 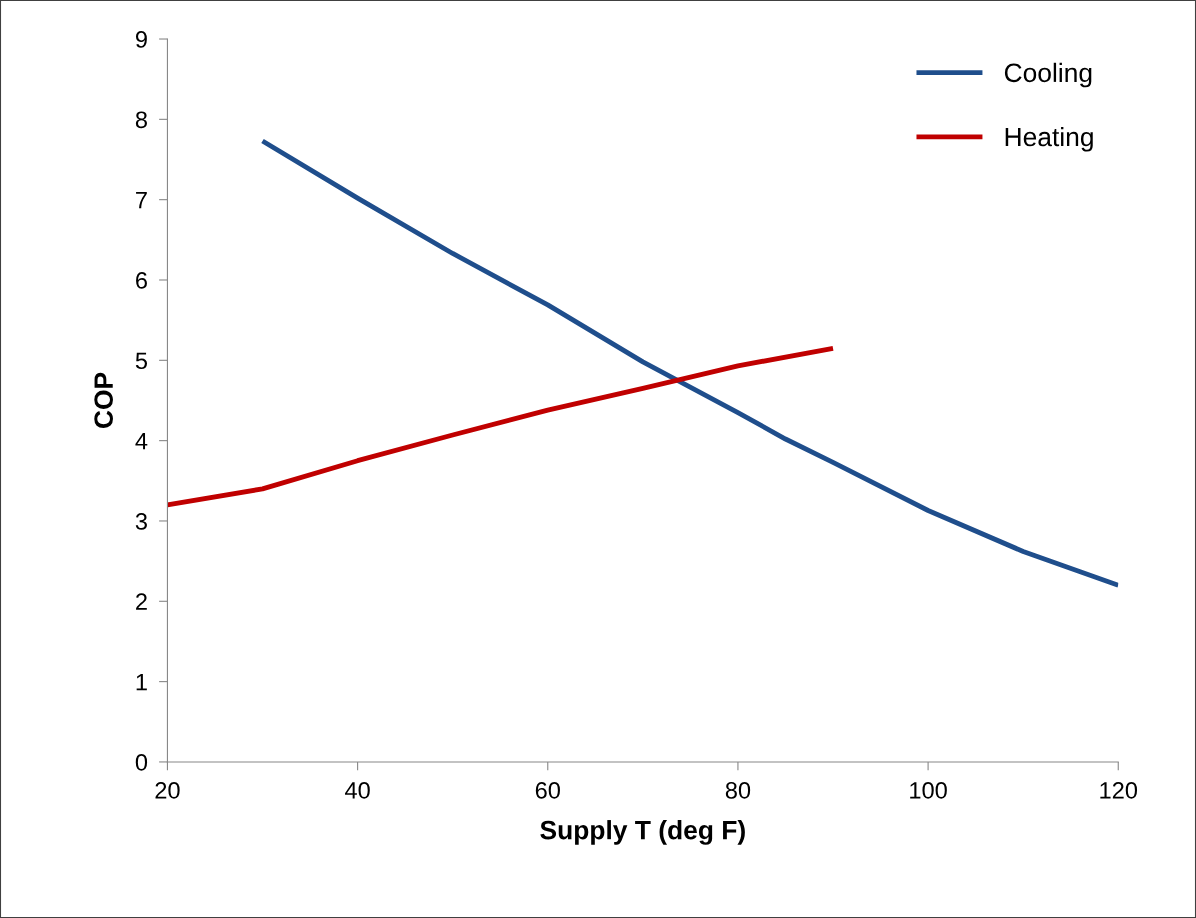 I want to click on y-tick-label: 0, so click(x=141, y=762).